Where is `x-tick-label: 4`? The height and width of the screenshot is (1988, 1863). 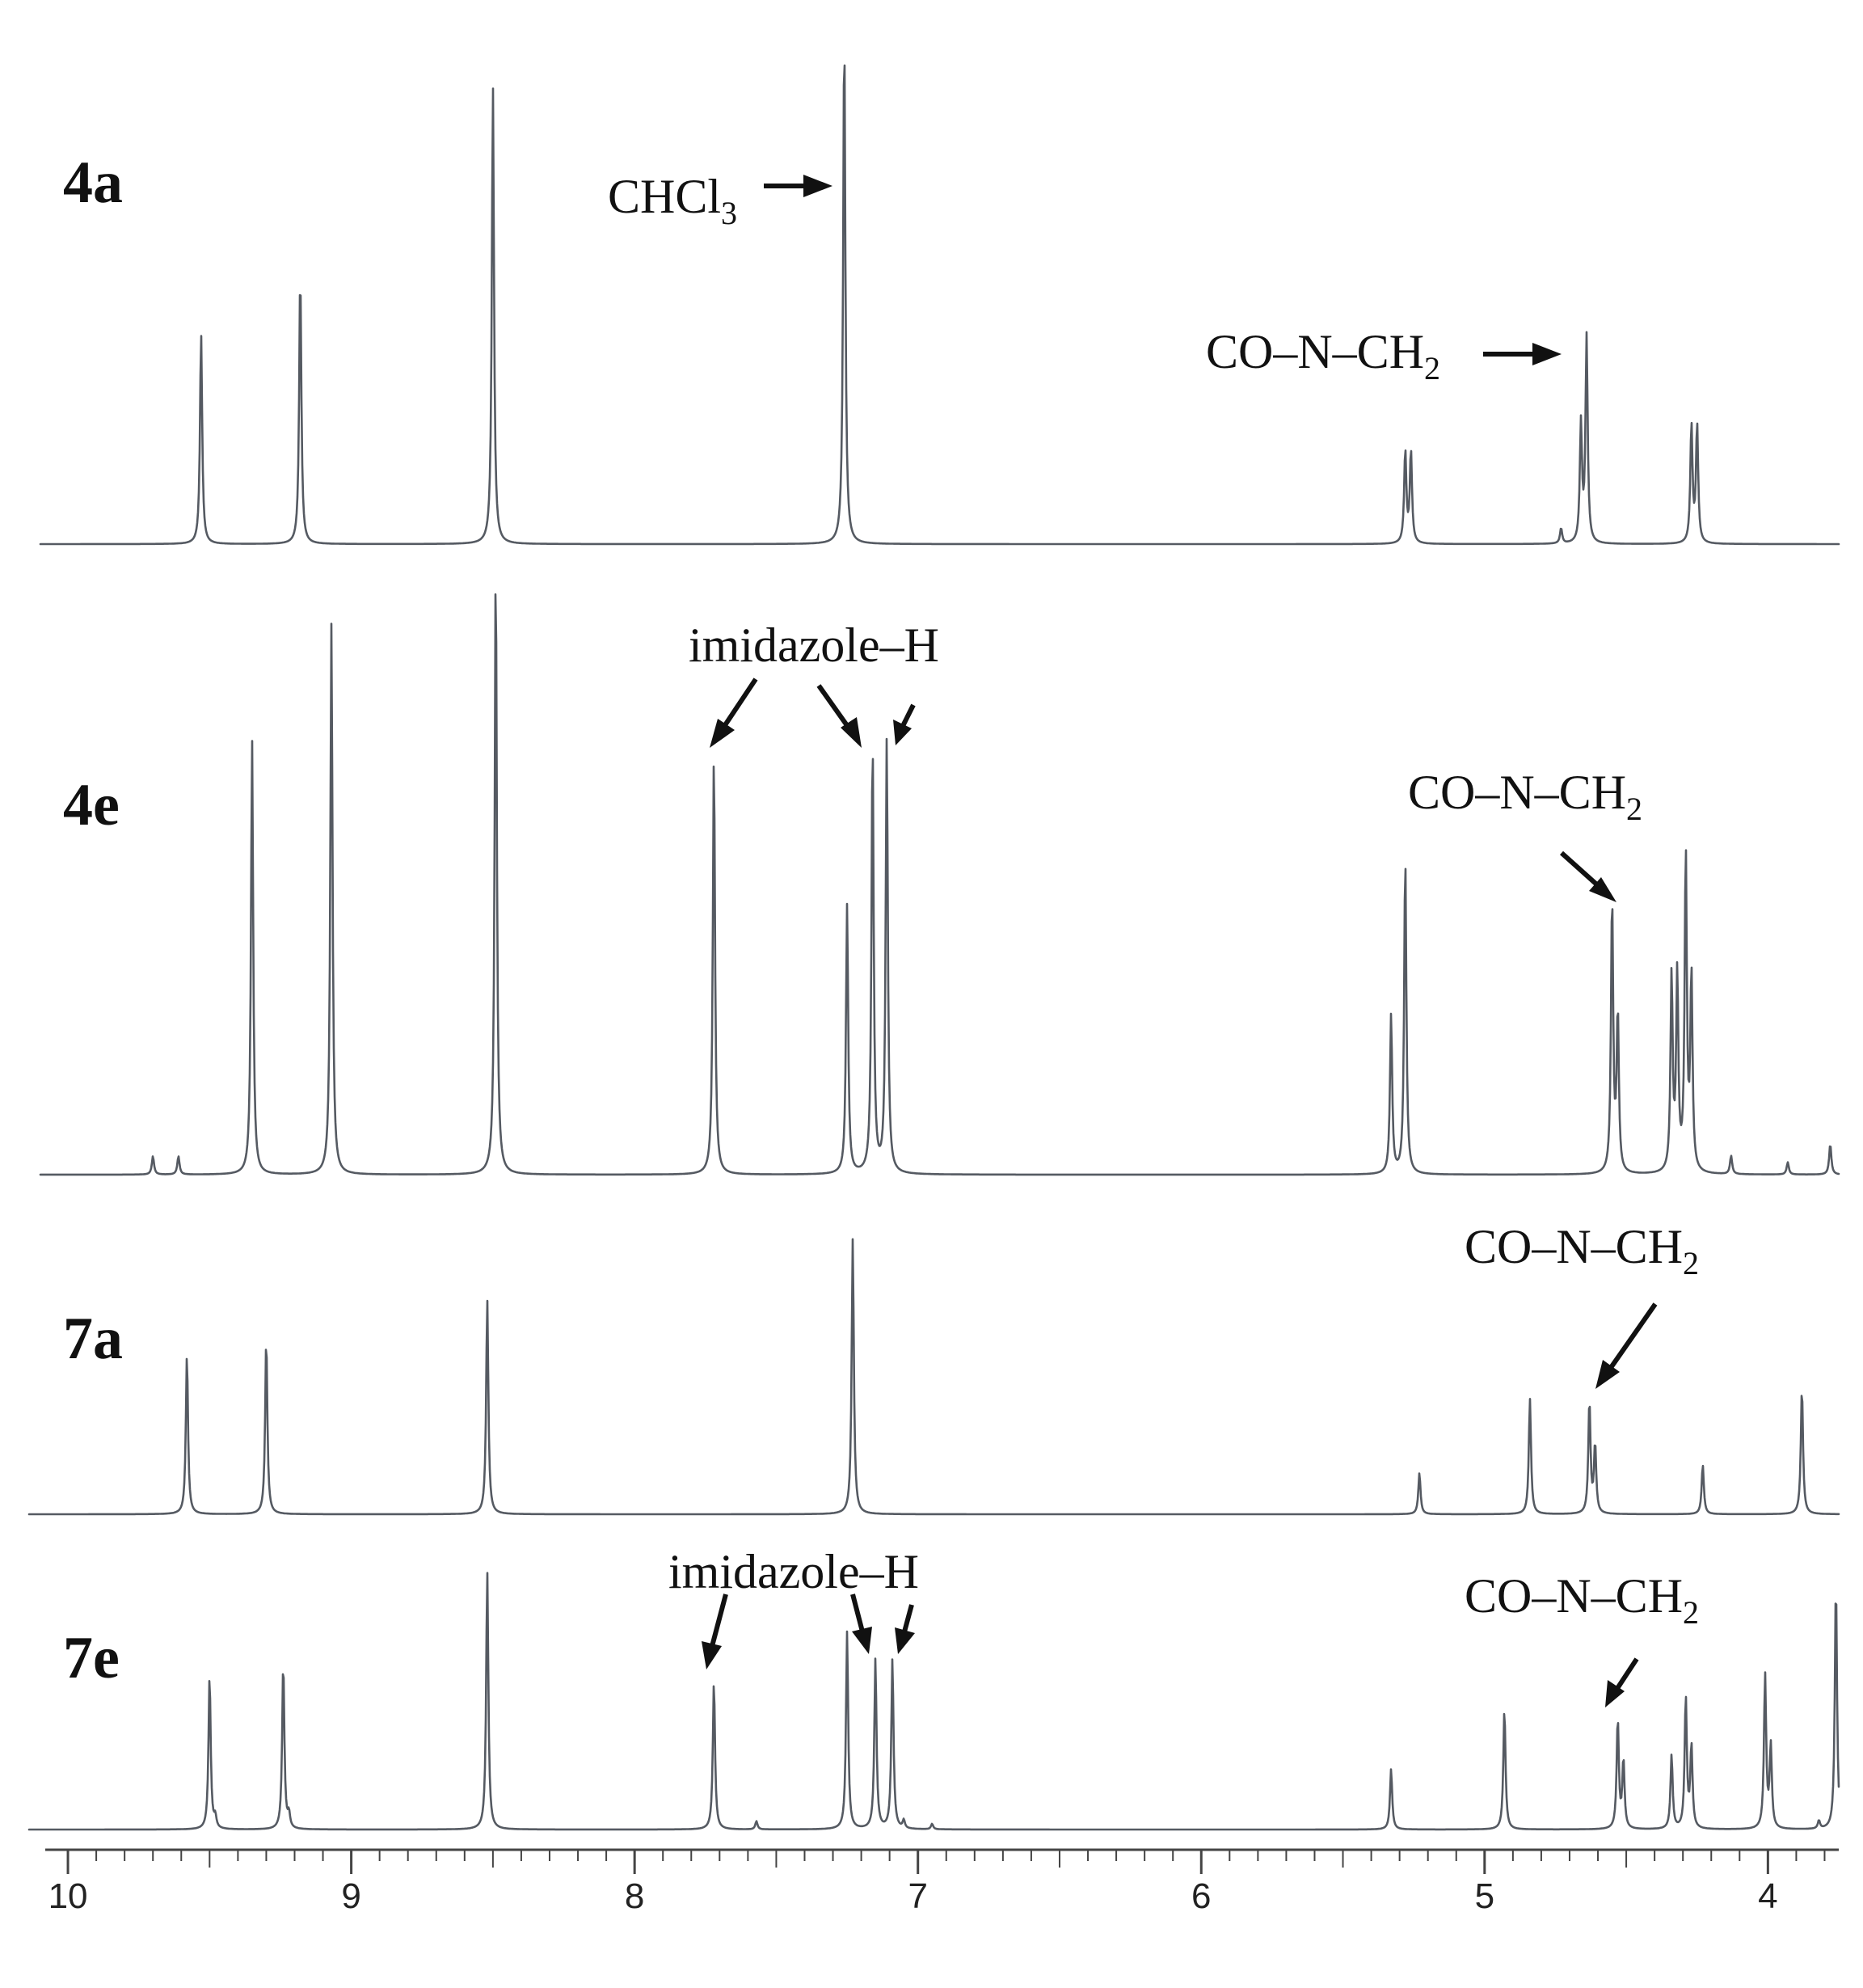
x-tick-label: 4 is located at coordinates (1767, 1896).